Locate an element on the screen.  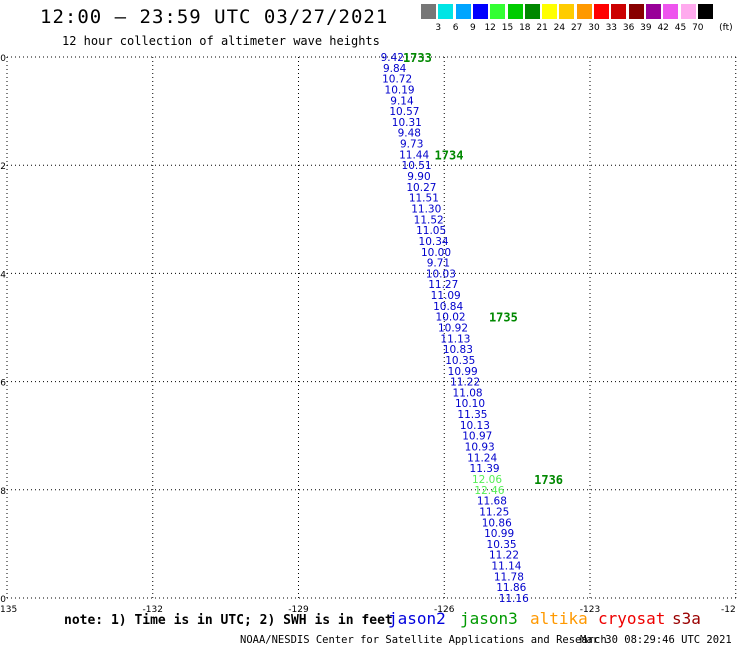
lon-tick-label: -132 is located at coordinates (153, 610).